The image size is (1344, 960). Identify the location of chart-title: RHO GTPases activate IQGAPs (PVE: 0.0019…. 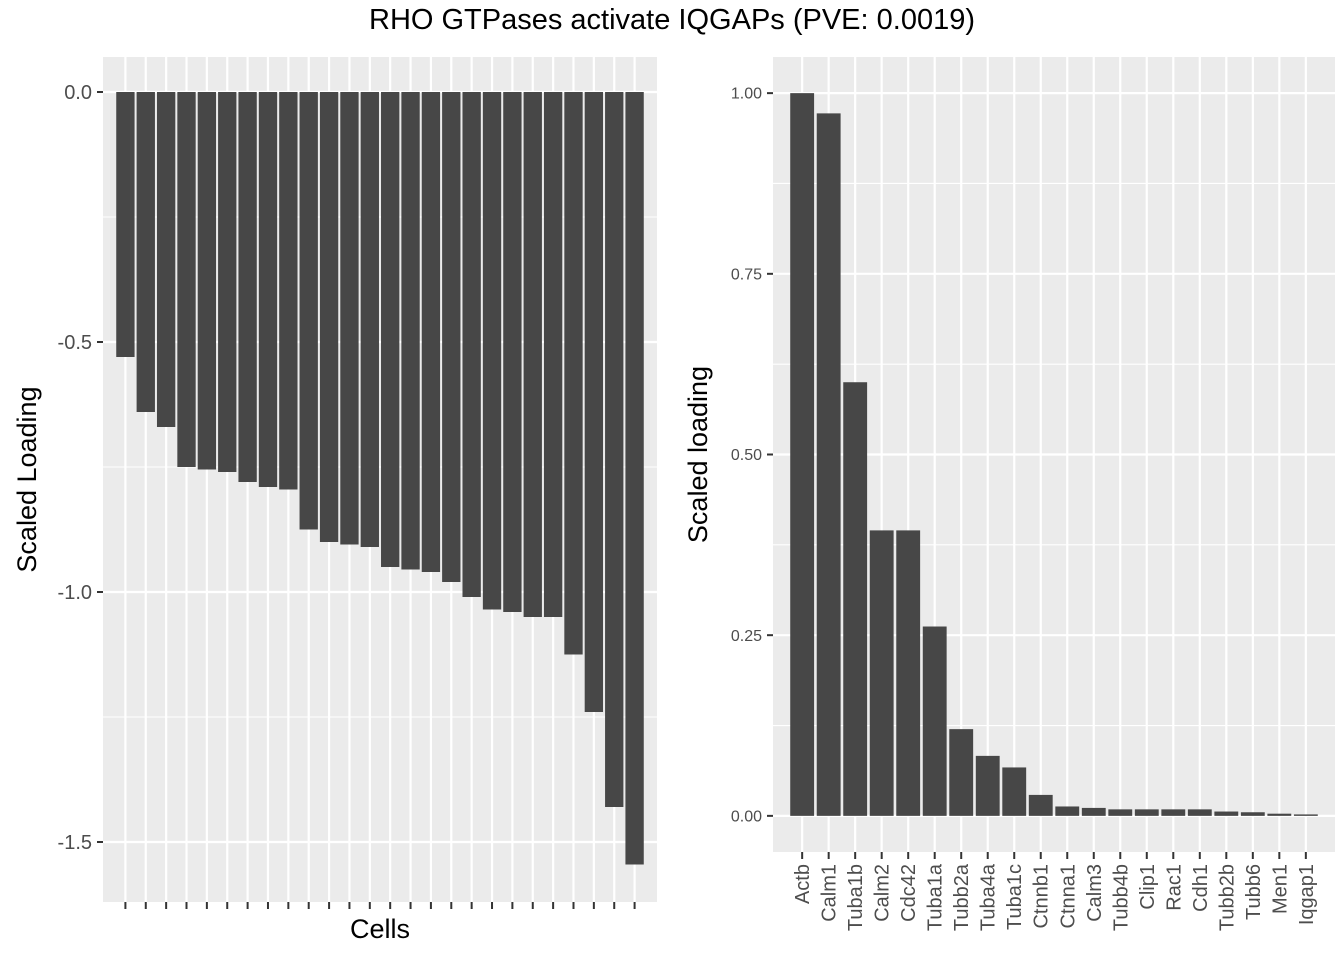
(672, 20).